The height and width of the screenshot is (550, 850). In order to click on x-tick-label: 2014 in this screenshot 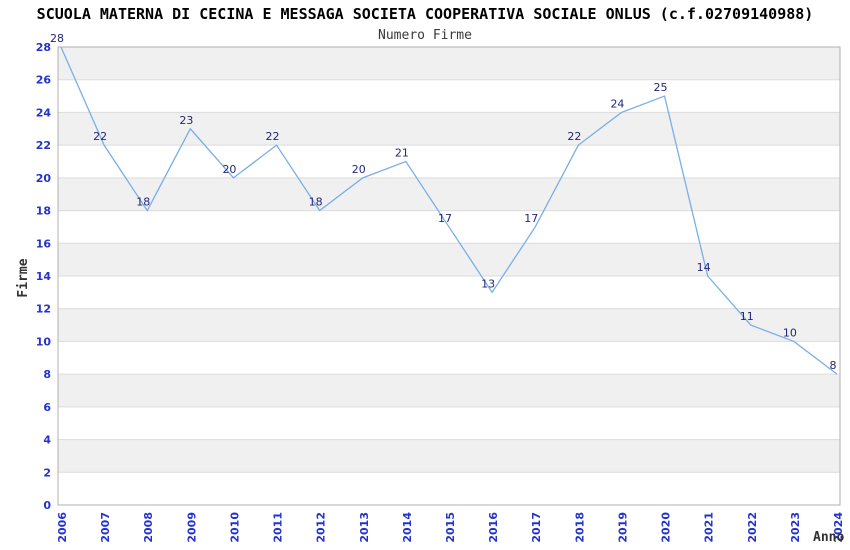, I will do `click(407, 527)`.